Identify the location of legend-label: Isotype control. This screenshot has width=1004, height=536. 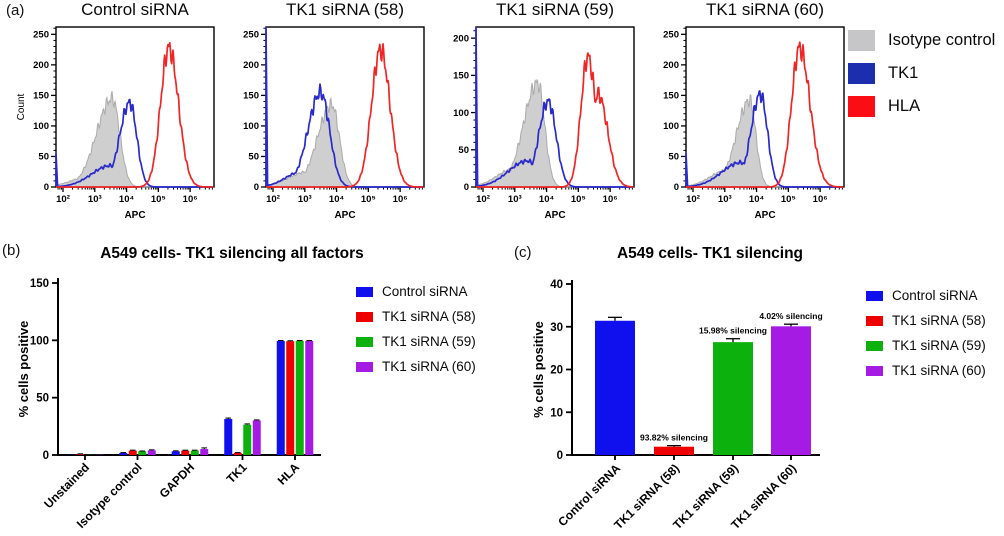
(942, 40).